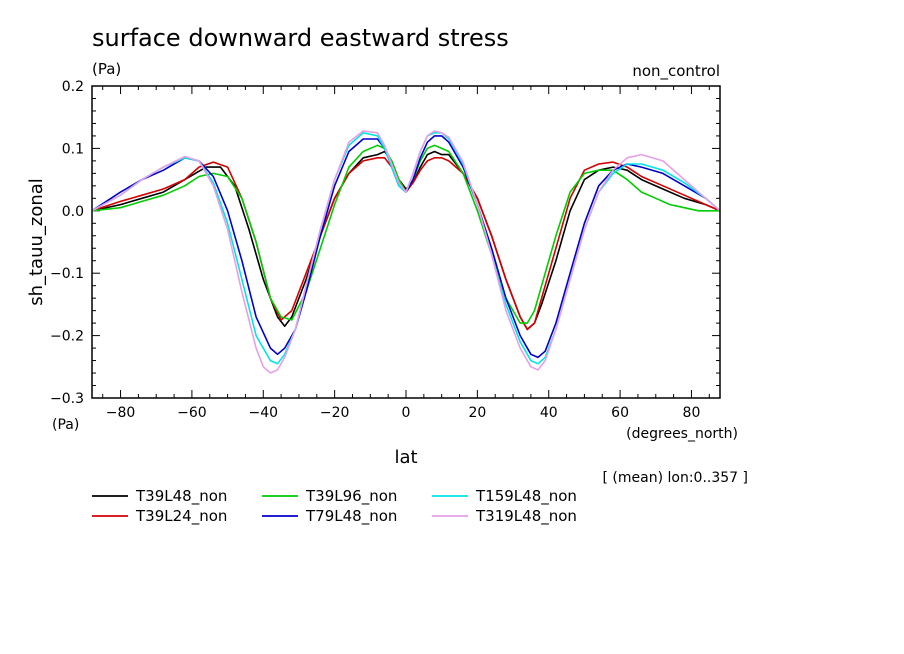  Describe the element at coordinates (181, 496) in the screenshot. I see `legend-label: T39L48_non` at that location.